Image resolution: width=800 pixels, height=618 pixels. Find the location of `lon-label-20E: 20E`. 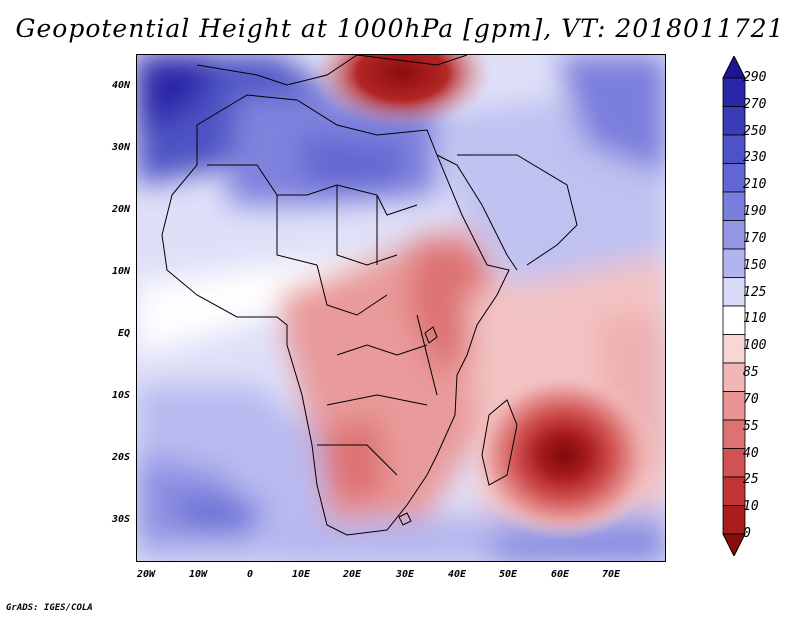

lon-label-20E: 20E is located at coordinates (352, 574).